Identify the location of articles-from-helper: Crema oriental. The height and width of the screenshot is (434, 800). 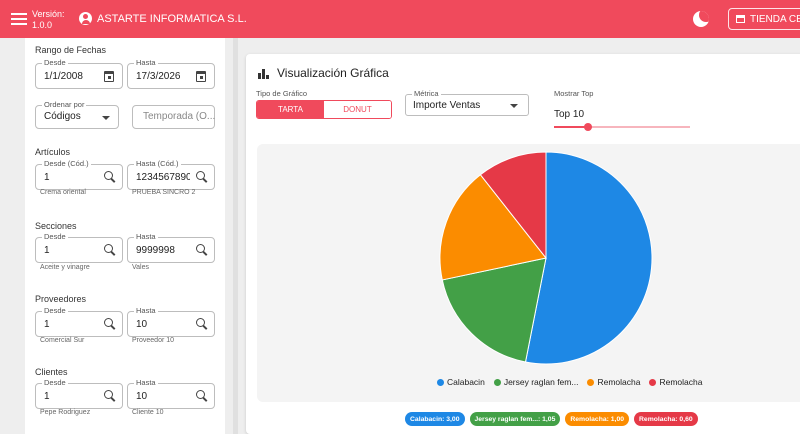
(63, 192).